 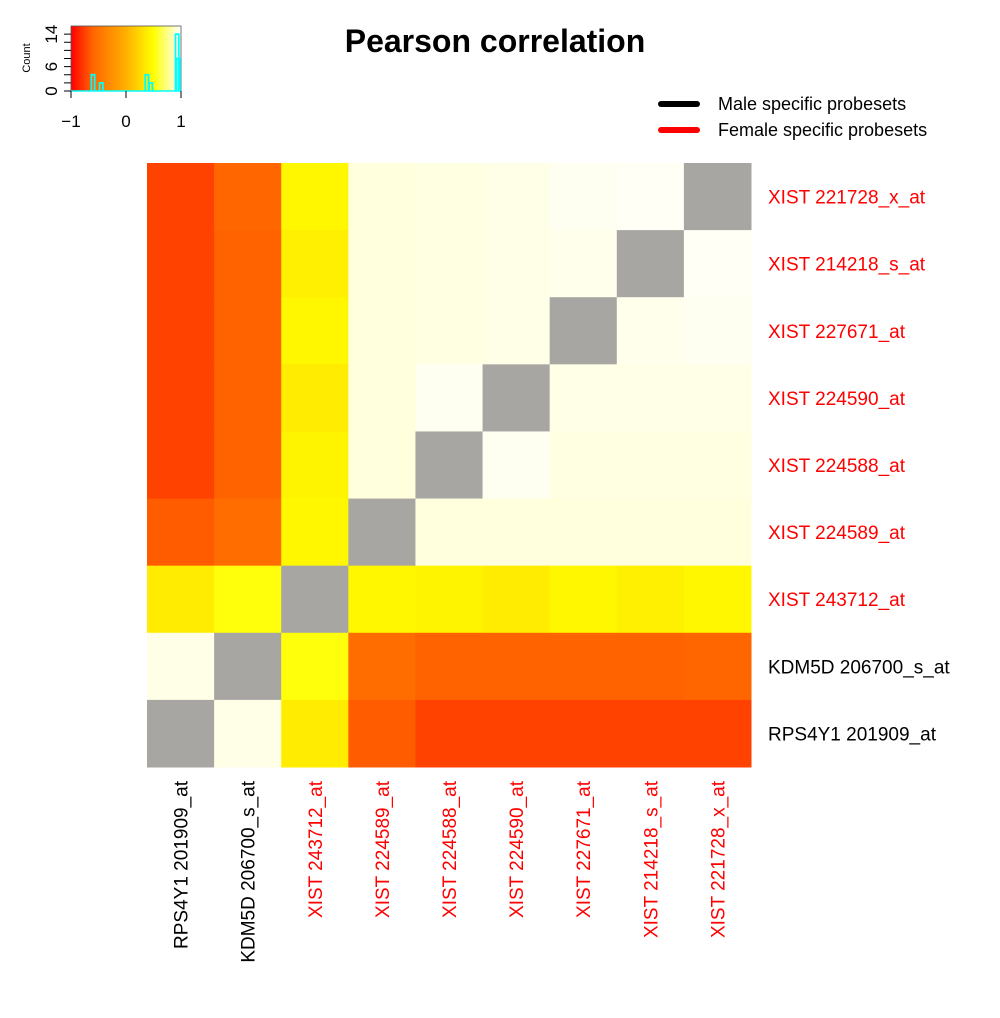 I want to click on legend-label: Male specific probesets, so click(x=812, y=104).